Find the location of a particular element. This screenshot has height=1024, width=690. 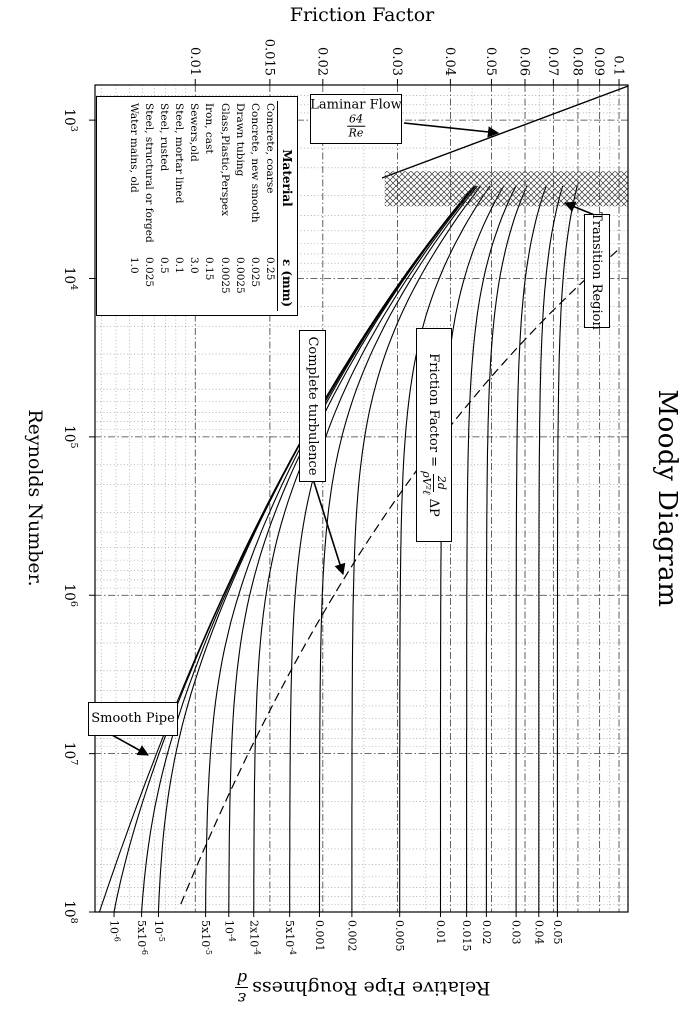

roughness-label: 5x10-4 is located at coordinates (290, 937).